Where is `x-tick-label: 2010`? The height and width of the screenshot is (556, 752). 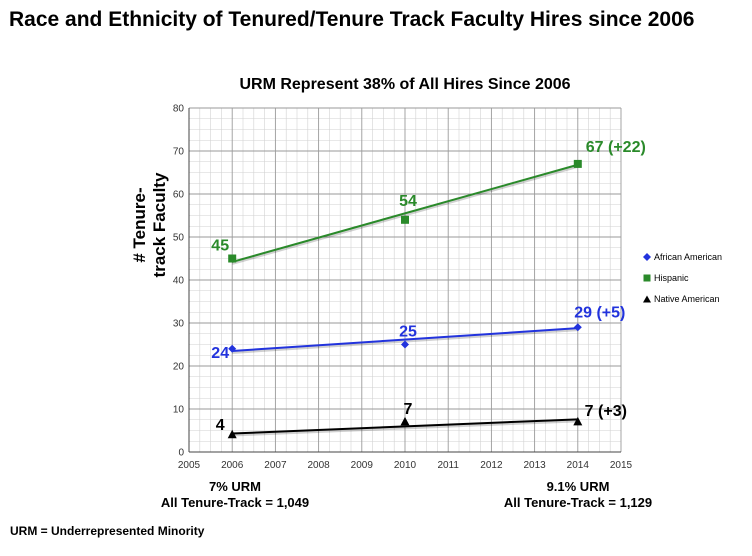
x-tick-label: 2010 is located at coordinates (405, 465).